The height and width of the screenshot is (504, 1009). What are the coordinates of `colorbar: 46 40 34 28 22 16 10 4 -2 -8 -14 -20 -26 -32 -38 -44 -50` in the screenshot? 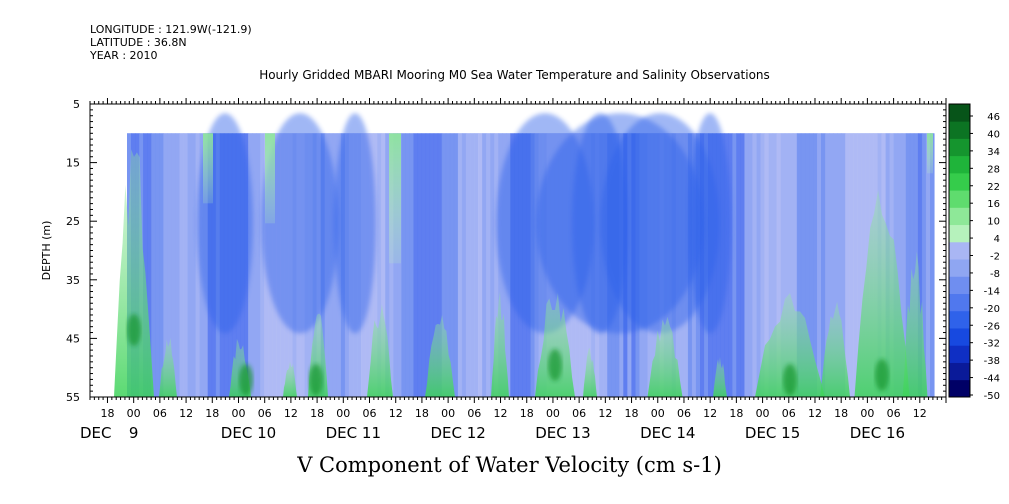 It's located at (974, 252).